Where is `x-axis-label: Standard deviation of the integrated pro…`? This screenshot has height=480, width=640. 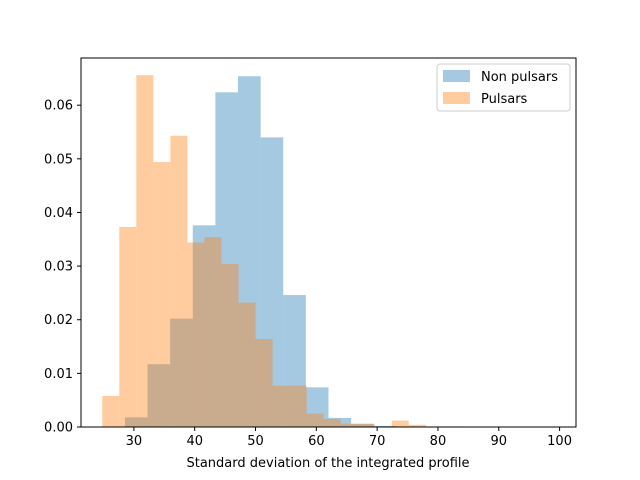
x-axis-label: Standard deviation of the integrated pro… is located at coordinates (327, 463).